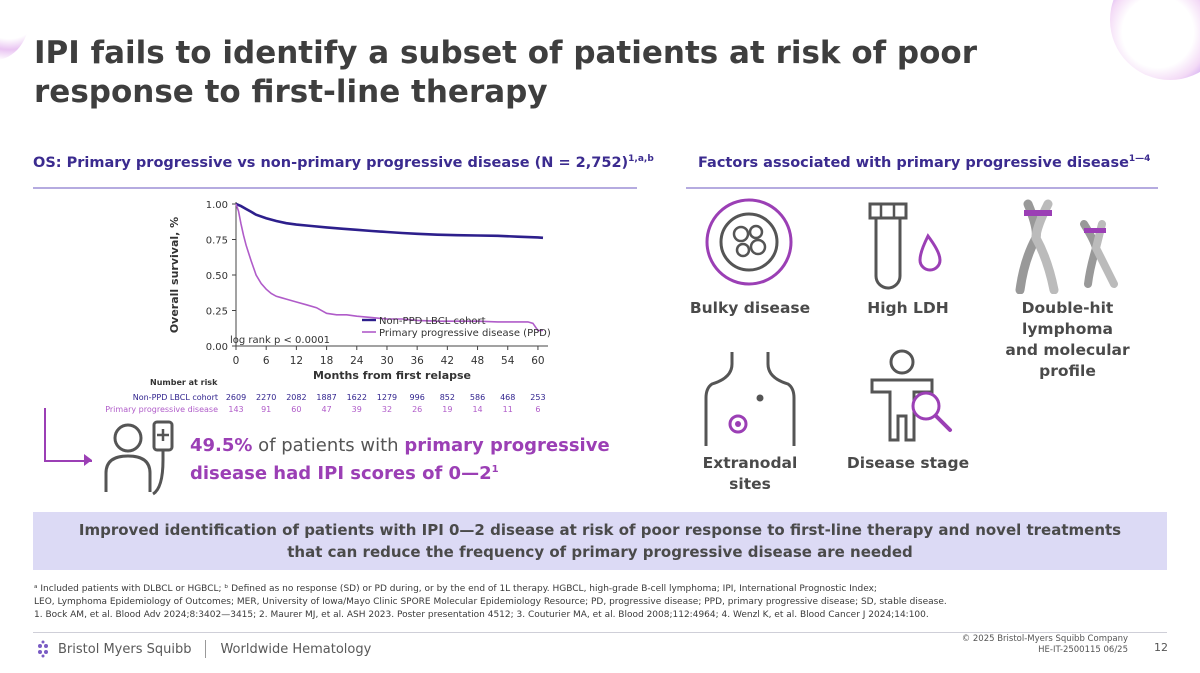 The height and width of the screenshot is (673, 1200). Describe the element at coordinates (641, 159) in the screenshot. I see `left-heading-sup: 1,a,b` at that location.